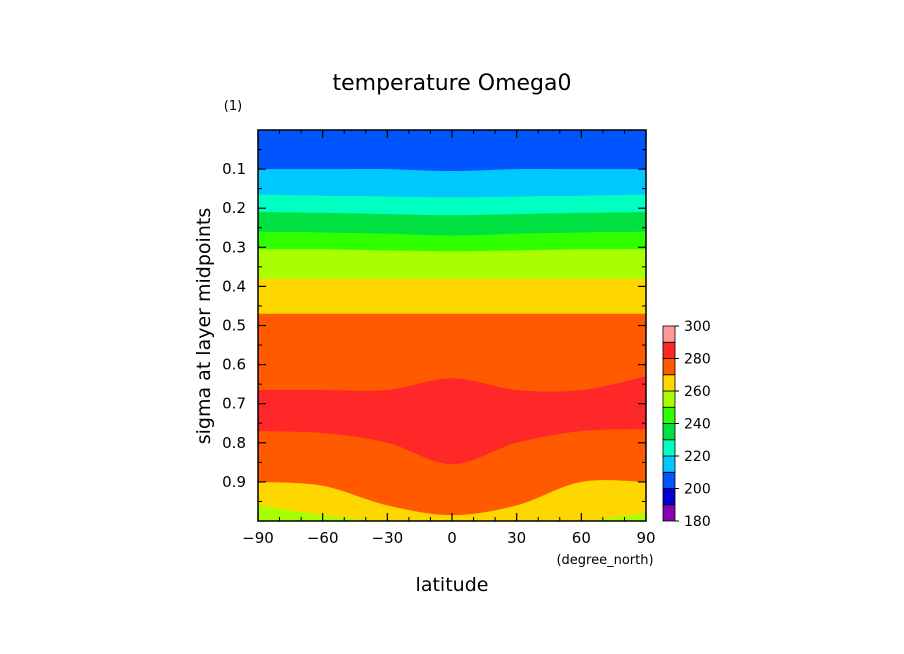  Describe the element at coordinates (234, 208) in the screenshot. I see `y-tick-label: 0.2` at that location.